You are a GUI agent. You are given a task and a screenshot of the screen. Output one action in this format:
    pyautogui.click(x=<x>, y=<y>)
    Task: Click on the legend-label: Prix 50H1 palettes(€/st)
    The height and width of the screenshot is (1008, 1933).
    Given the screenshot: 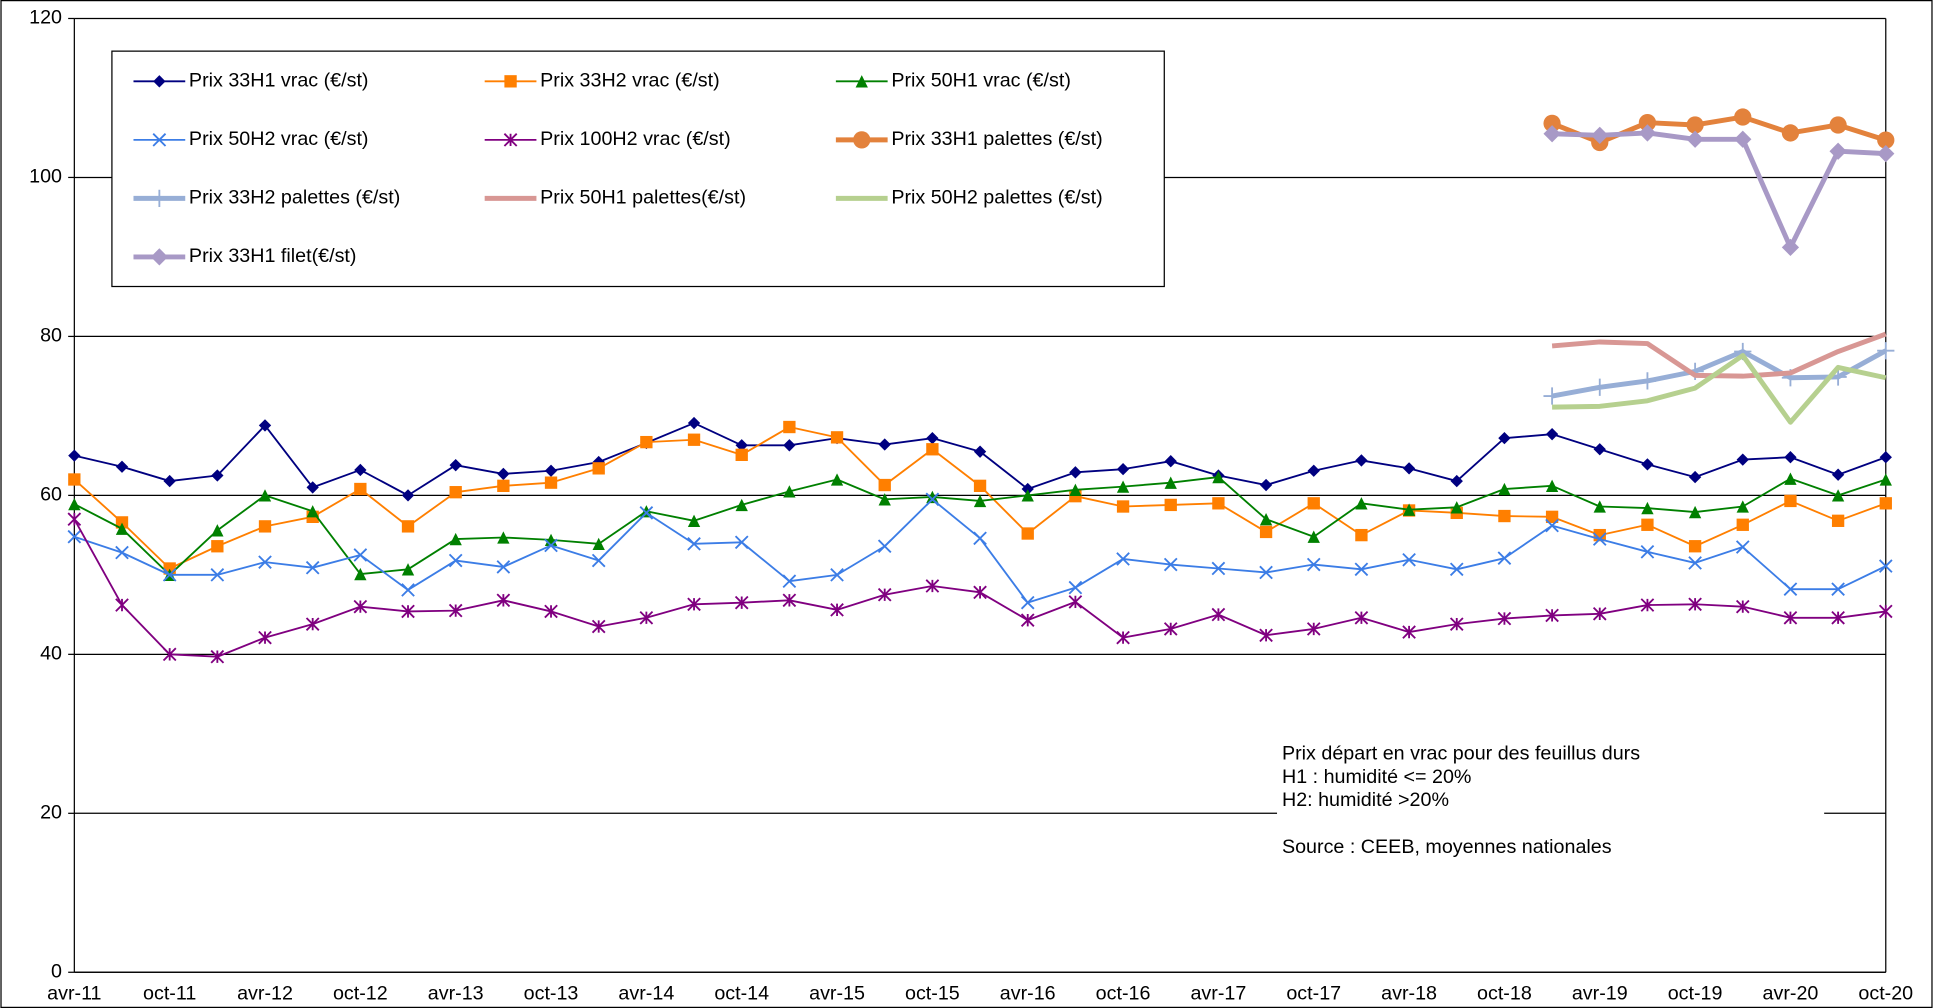 What is the action you would take?
    pyautogui.click(x=643, y=198)
    